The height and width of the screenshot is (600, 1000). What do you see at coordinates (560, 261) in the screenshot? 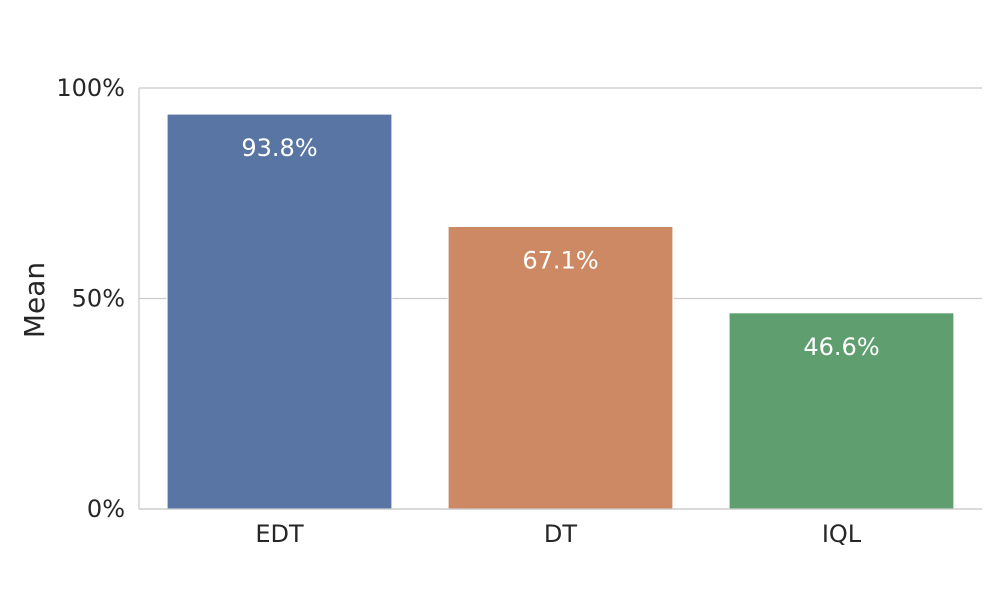
I see `data-label: 67.1%` at bounding box center [560, 261].